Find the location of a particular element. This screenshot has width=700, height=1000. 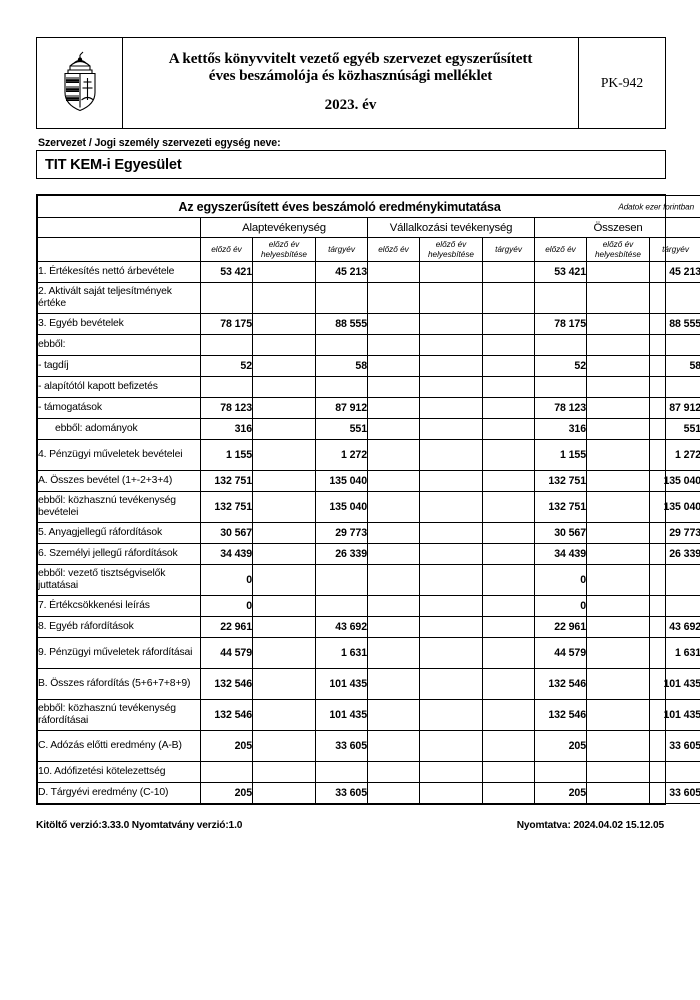

value-cell: 132 751 is located at coordinates (226, 507).